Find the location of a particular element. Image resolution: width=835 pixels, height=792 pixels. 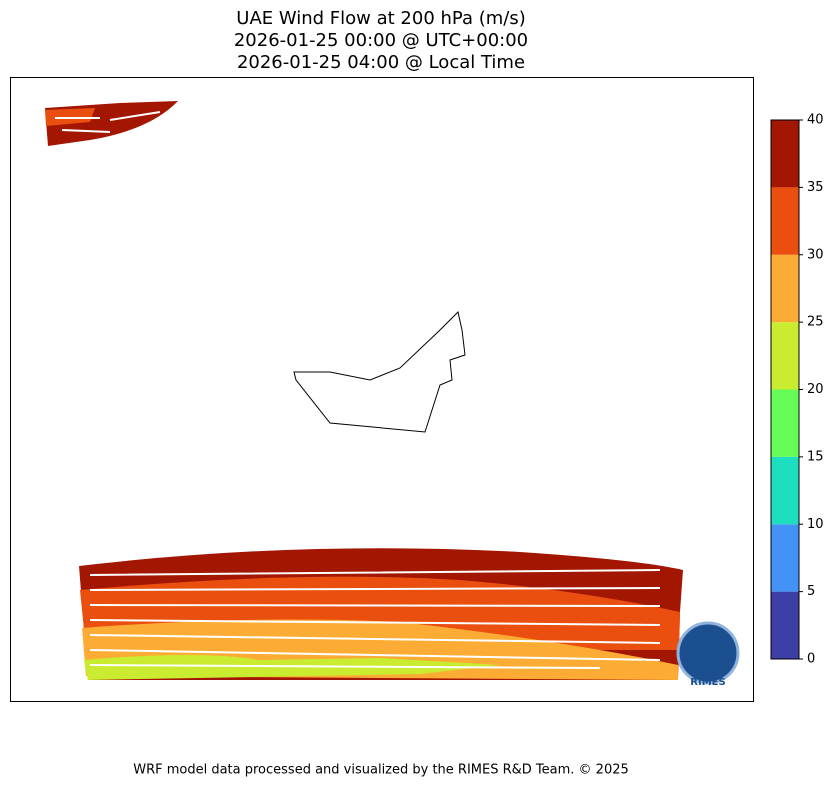

title-line: 2026-01-25 04:00 @ Local Time is located at coordinates (381, 62).